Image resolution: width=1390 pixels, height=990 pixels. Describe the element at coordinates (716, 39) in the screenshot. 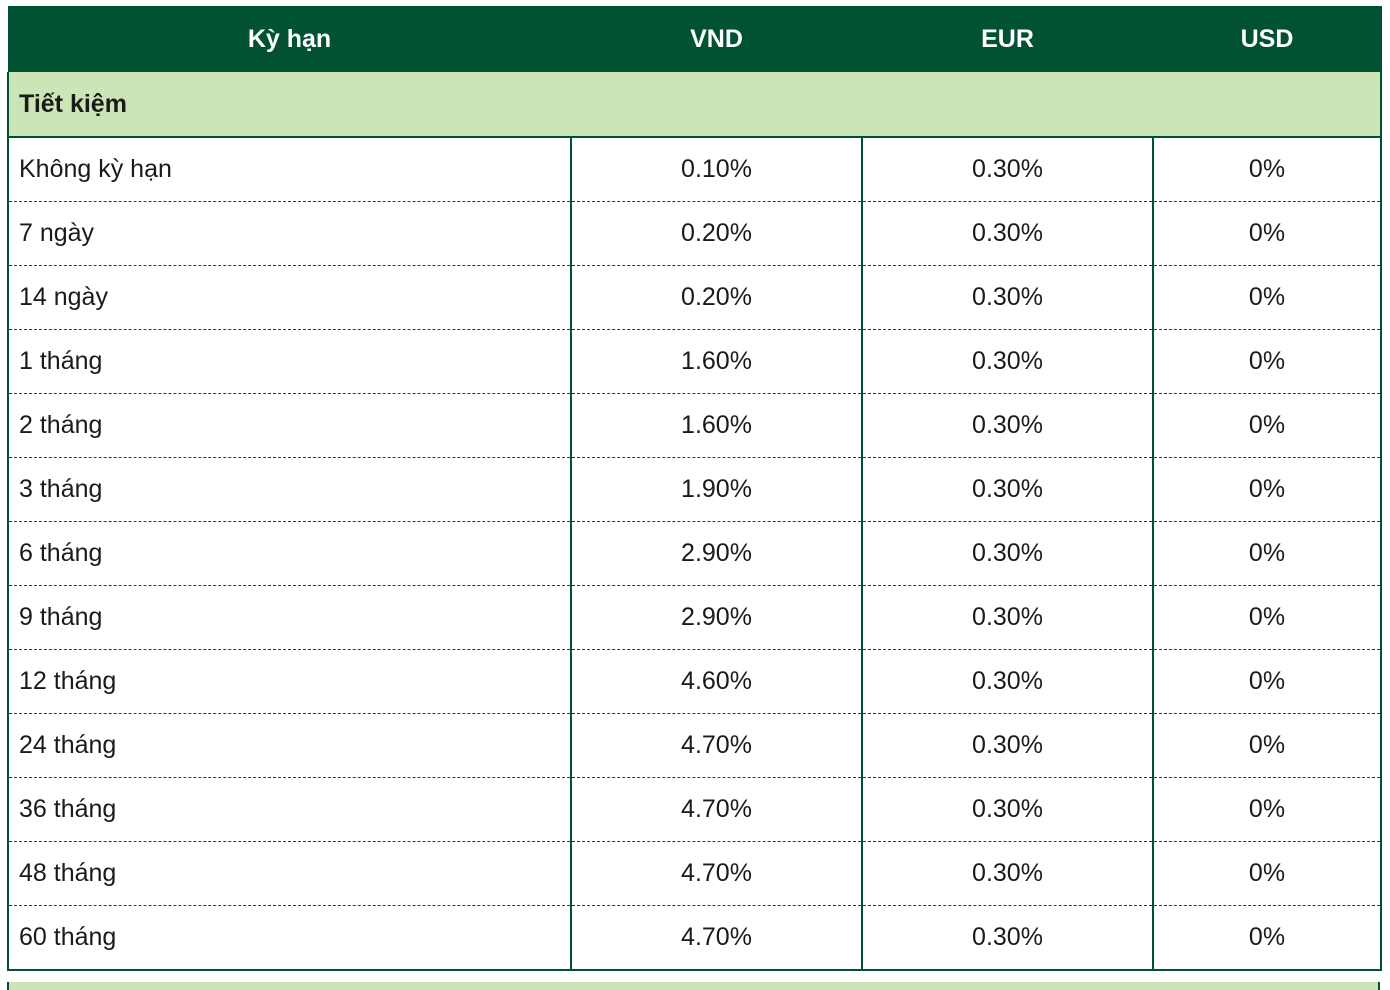

I see `header-vnd: VND` at that location.